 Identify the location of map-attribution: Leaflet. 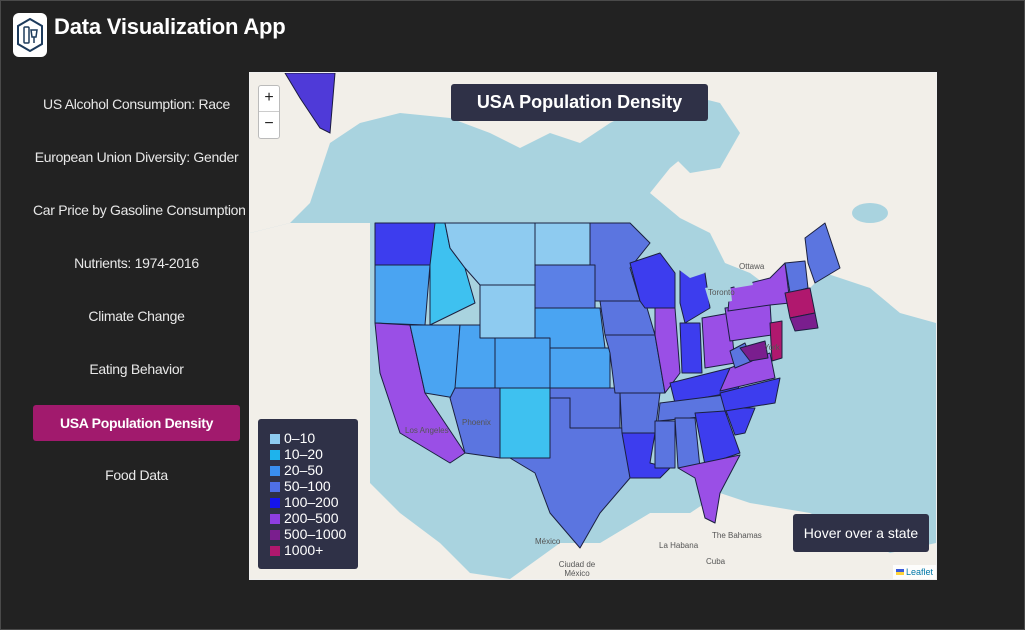
(914, 572).